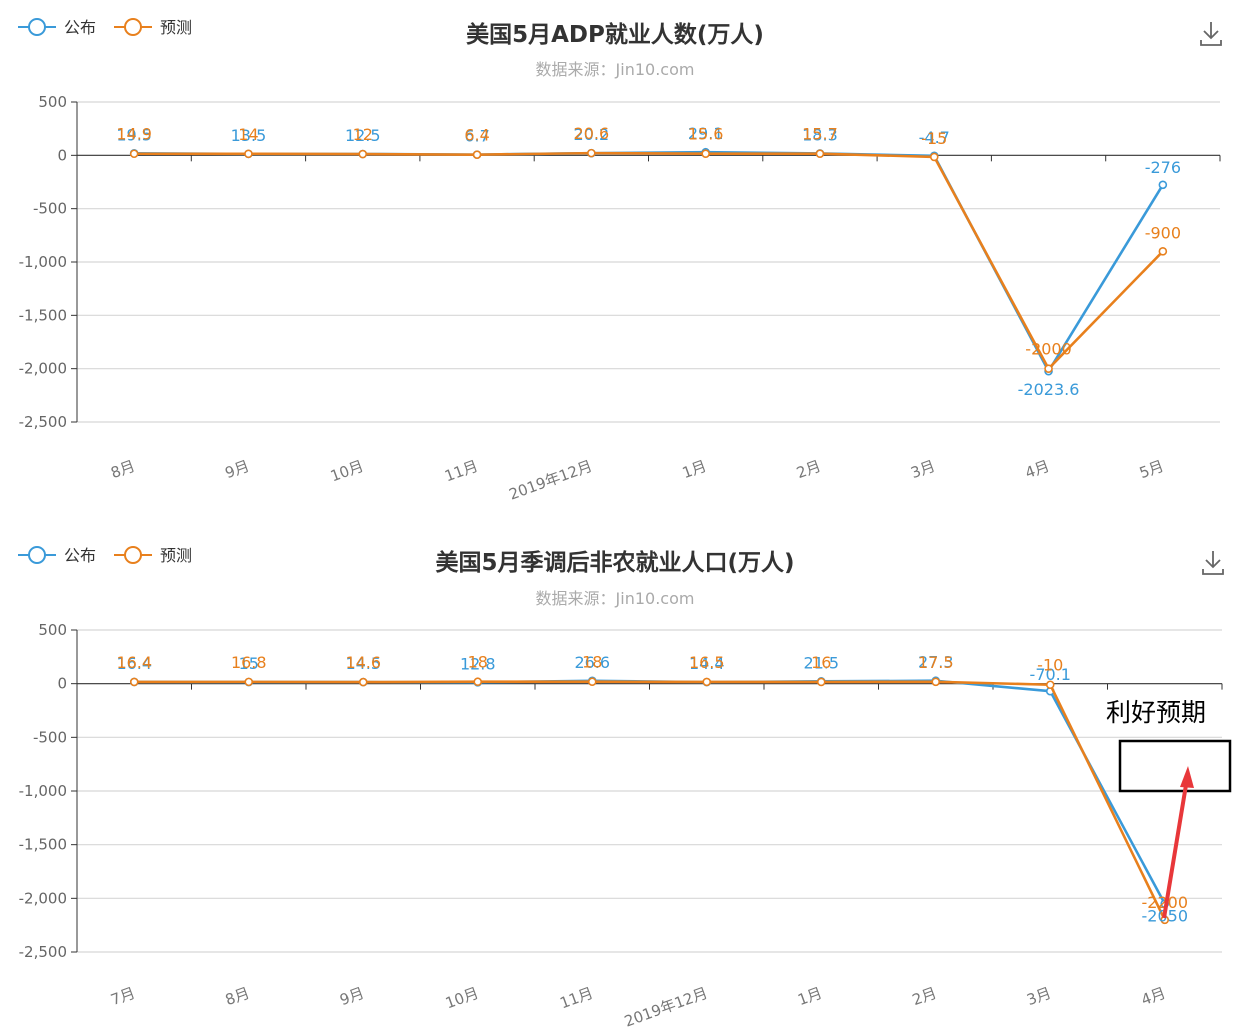 This screenshot has width=1242, height=1032. Describe the element at coordinates (1163, 232) in the screenshot. I see `data-label: -900` at that location.